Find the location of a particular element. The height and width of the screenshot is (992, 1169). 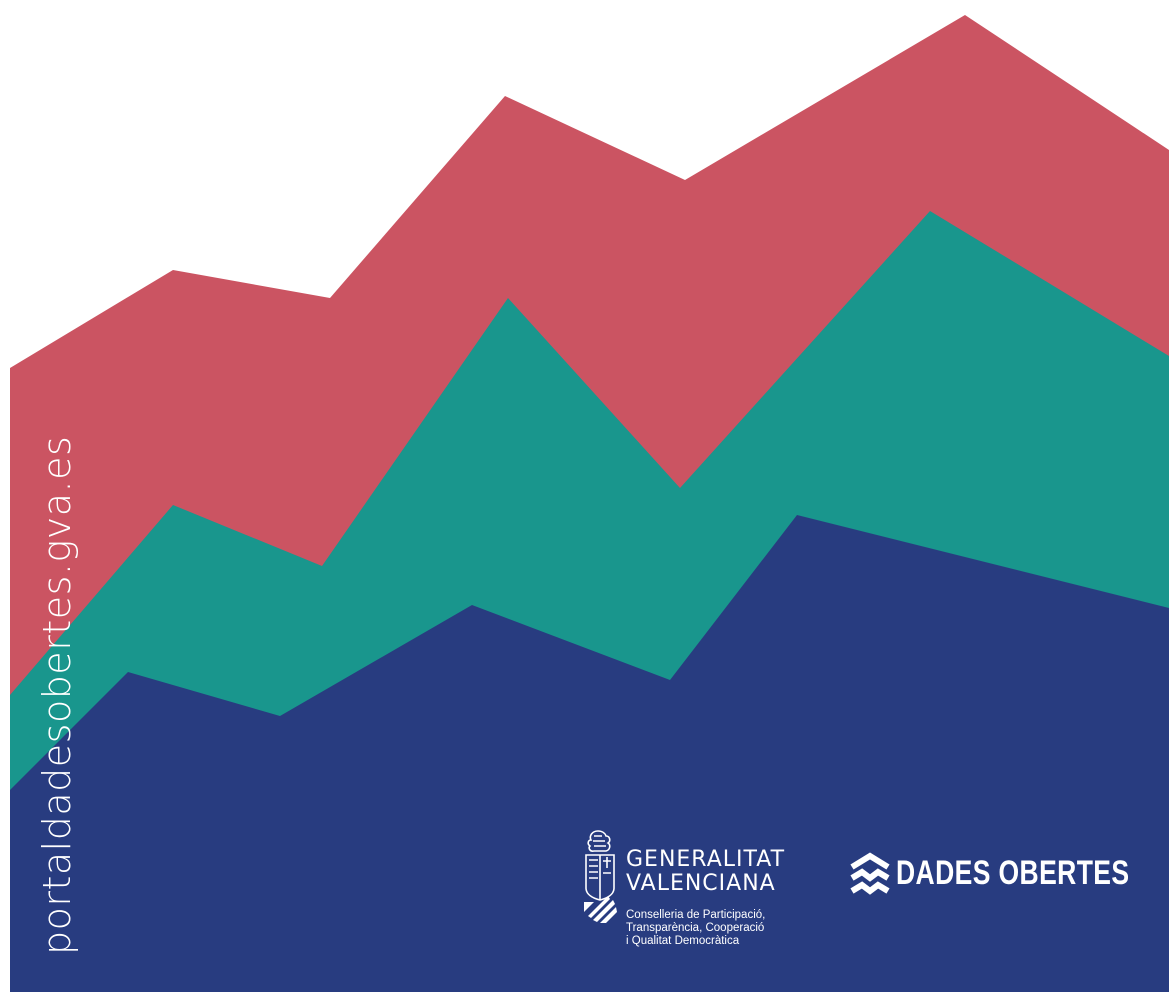

dades-obertes-label: DADES OBERTES is located at coordinates (1013, 873).